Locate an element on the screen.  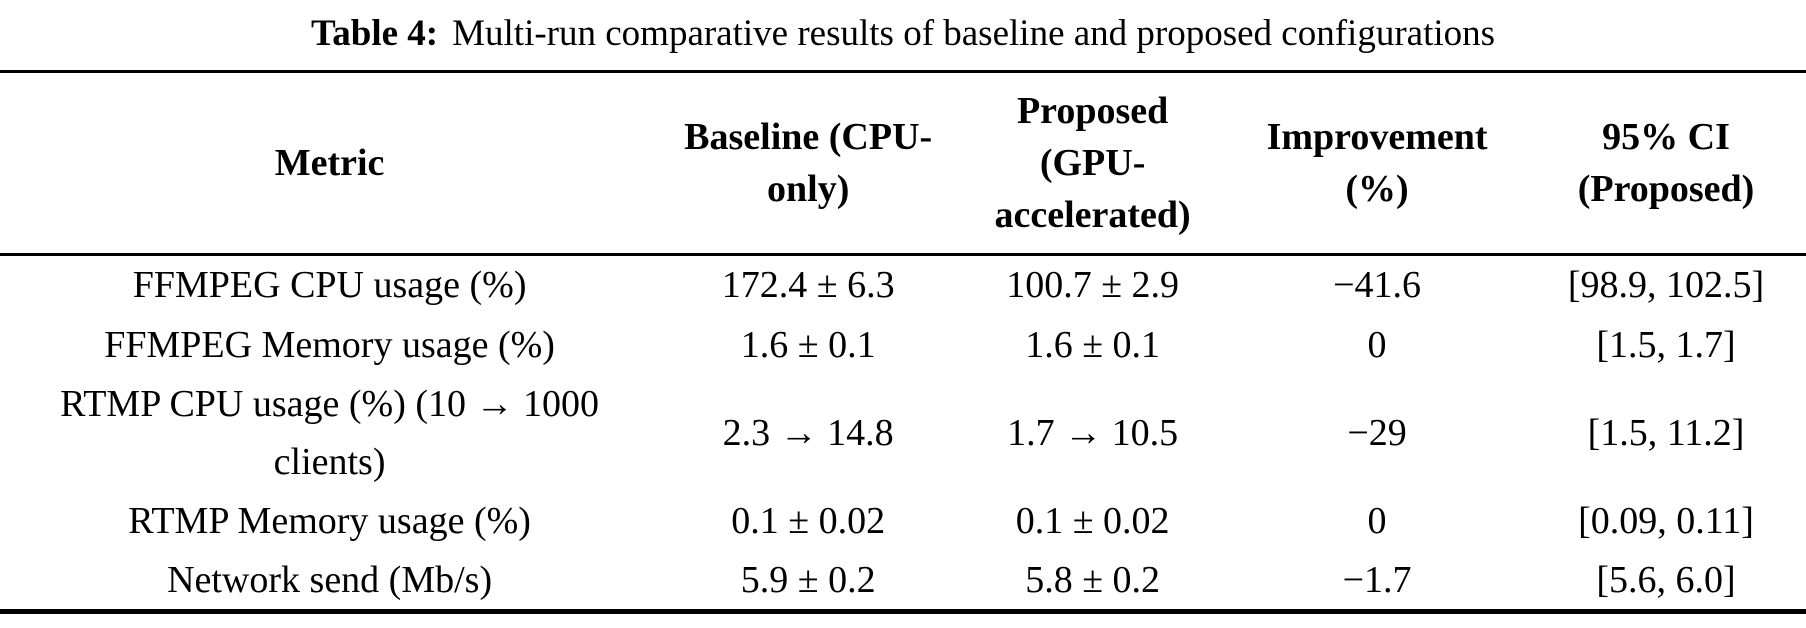
cell-proposed: 1.6 ± 0.1 is located at coordinates (1093, 344).